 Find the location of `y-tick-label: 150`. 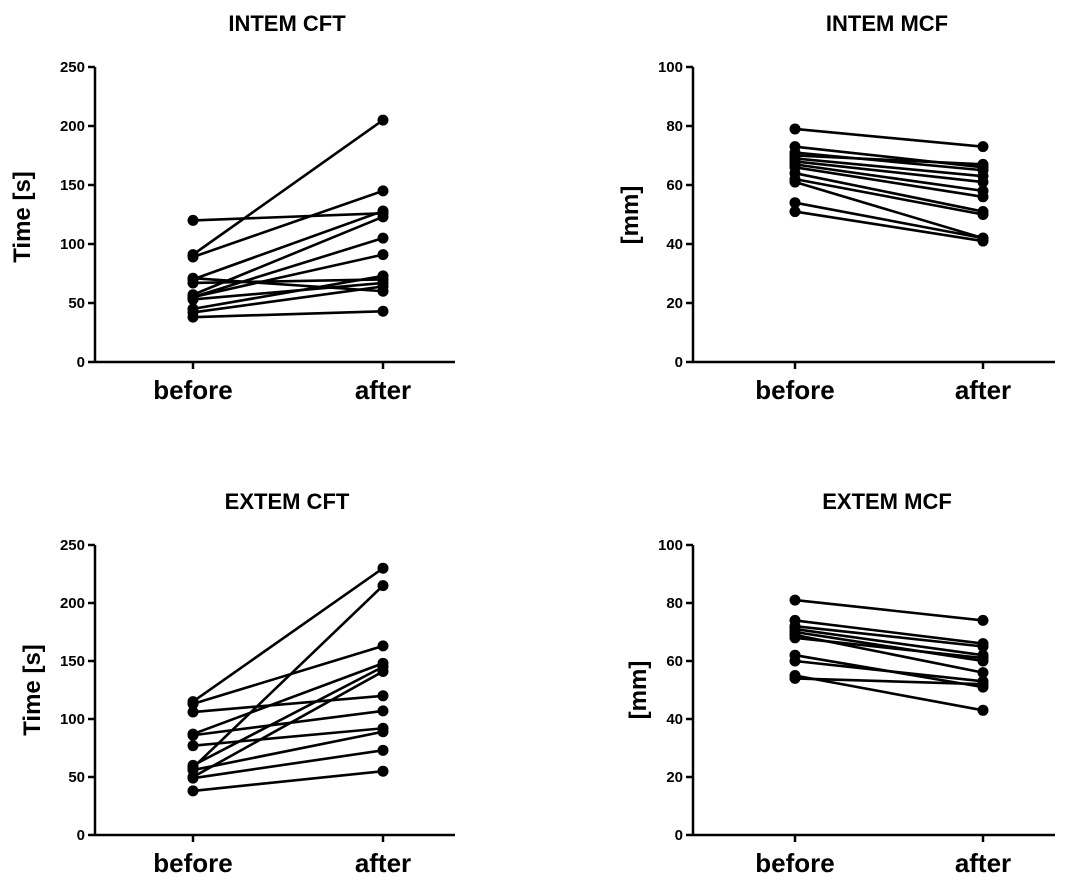

y-tick-label: 150 is located at coordinates (72, 185).